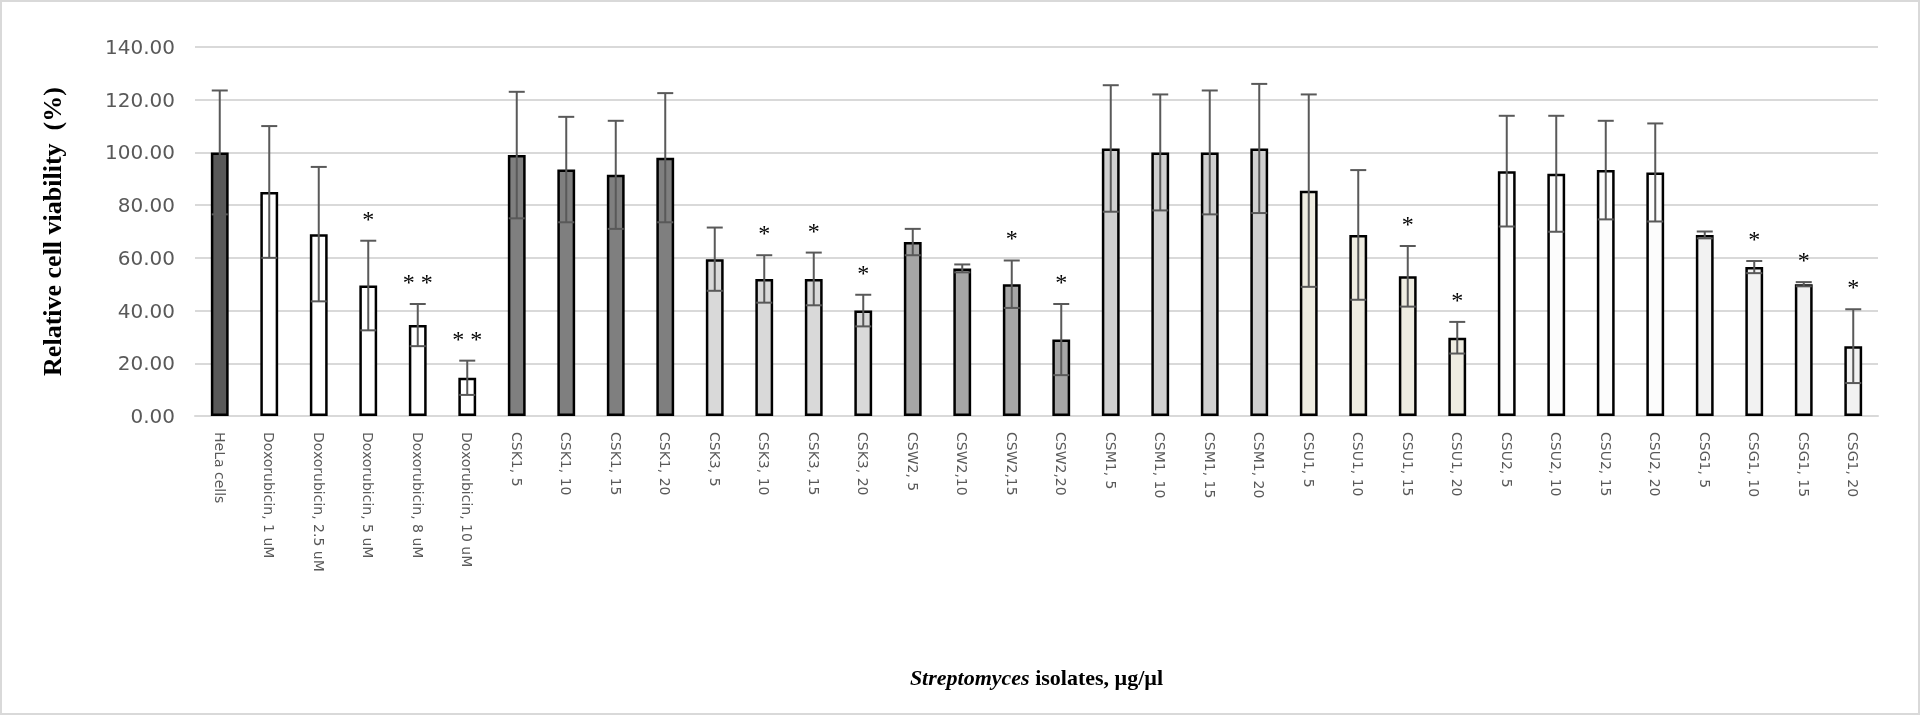 The image size is (1924, 719). Describe the element at coordinates (1556, 464) in the screenshot. I see `x-tick-label: CSU2, 10` at that location.